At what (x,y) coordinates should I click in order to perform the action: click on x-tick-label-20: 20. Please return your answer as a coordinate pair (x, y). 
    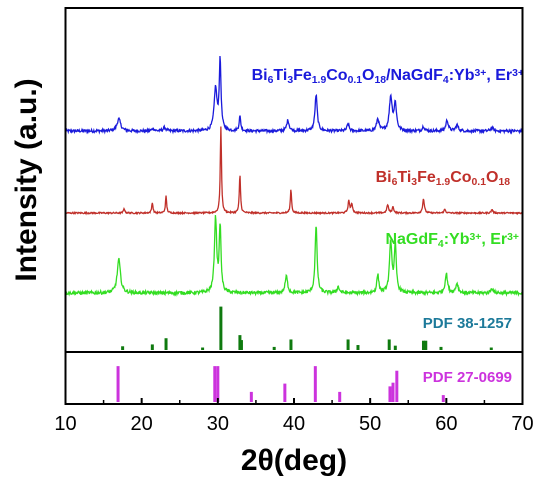
    Looking at the image, I should click on (142, 424).